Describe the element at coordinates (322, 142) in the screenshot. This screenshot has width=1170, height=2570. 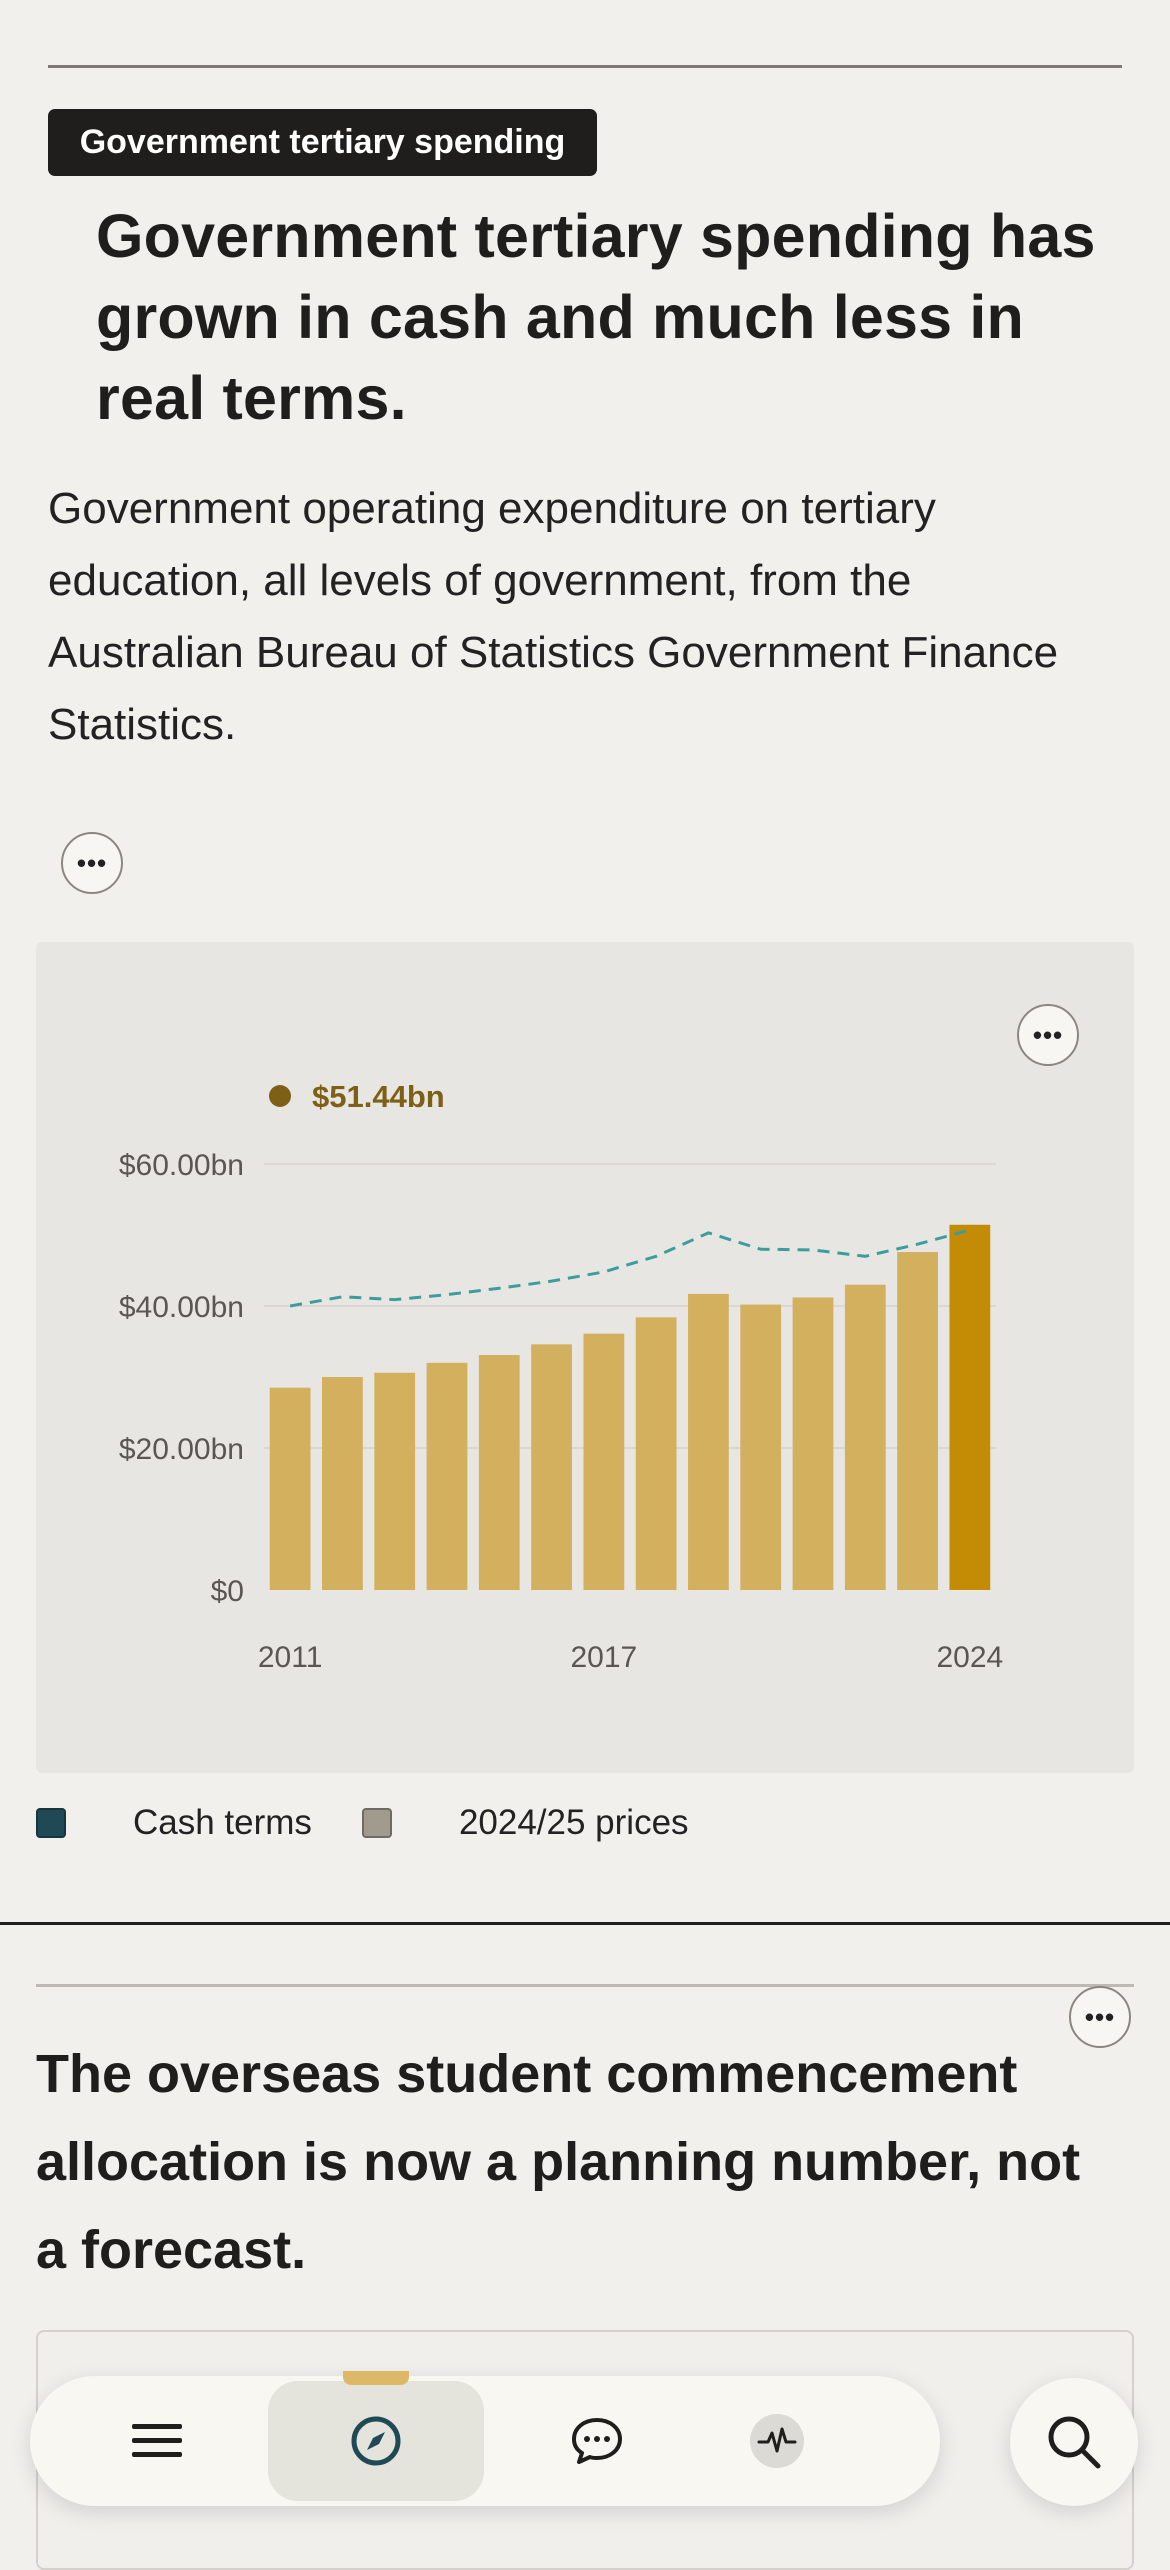
I see `section-tag: Government tertiary spending` at that location.